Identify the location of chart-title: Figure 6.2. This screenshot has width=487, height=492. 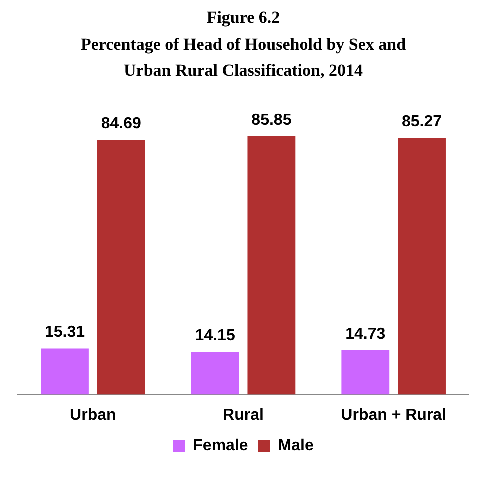
(244, 18).